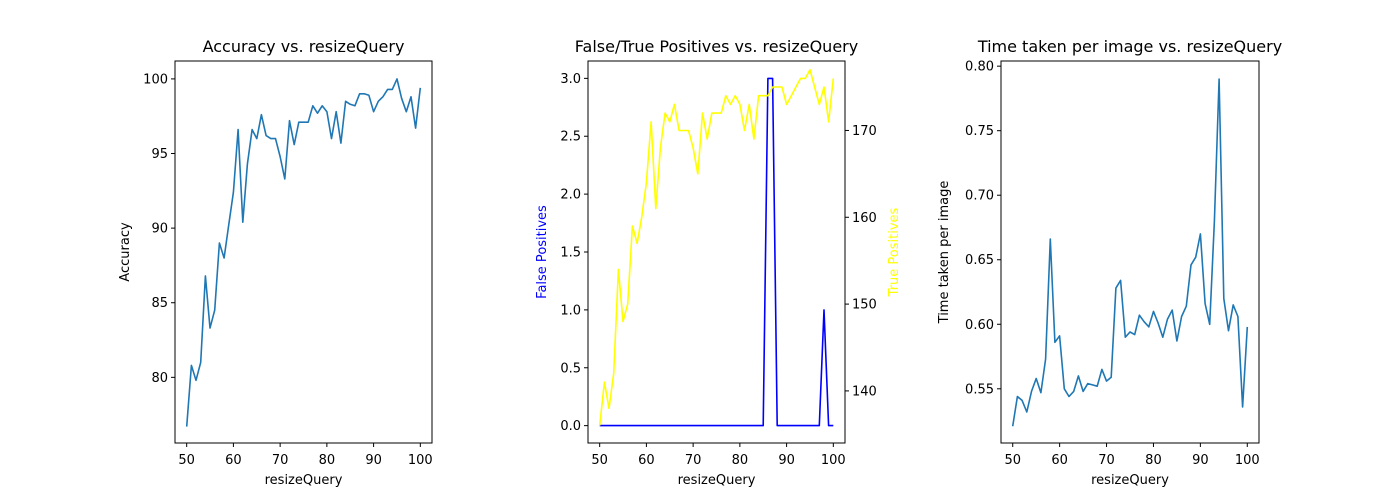  I want to click on y-tick-label: 2.5, so click(570, 137).